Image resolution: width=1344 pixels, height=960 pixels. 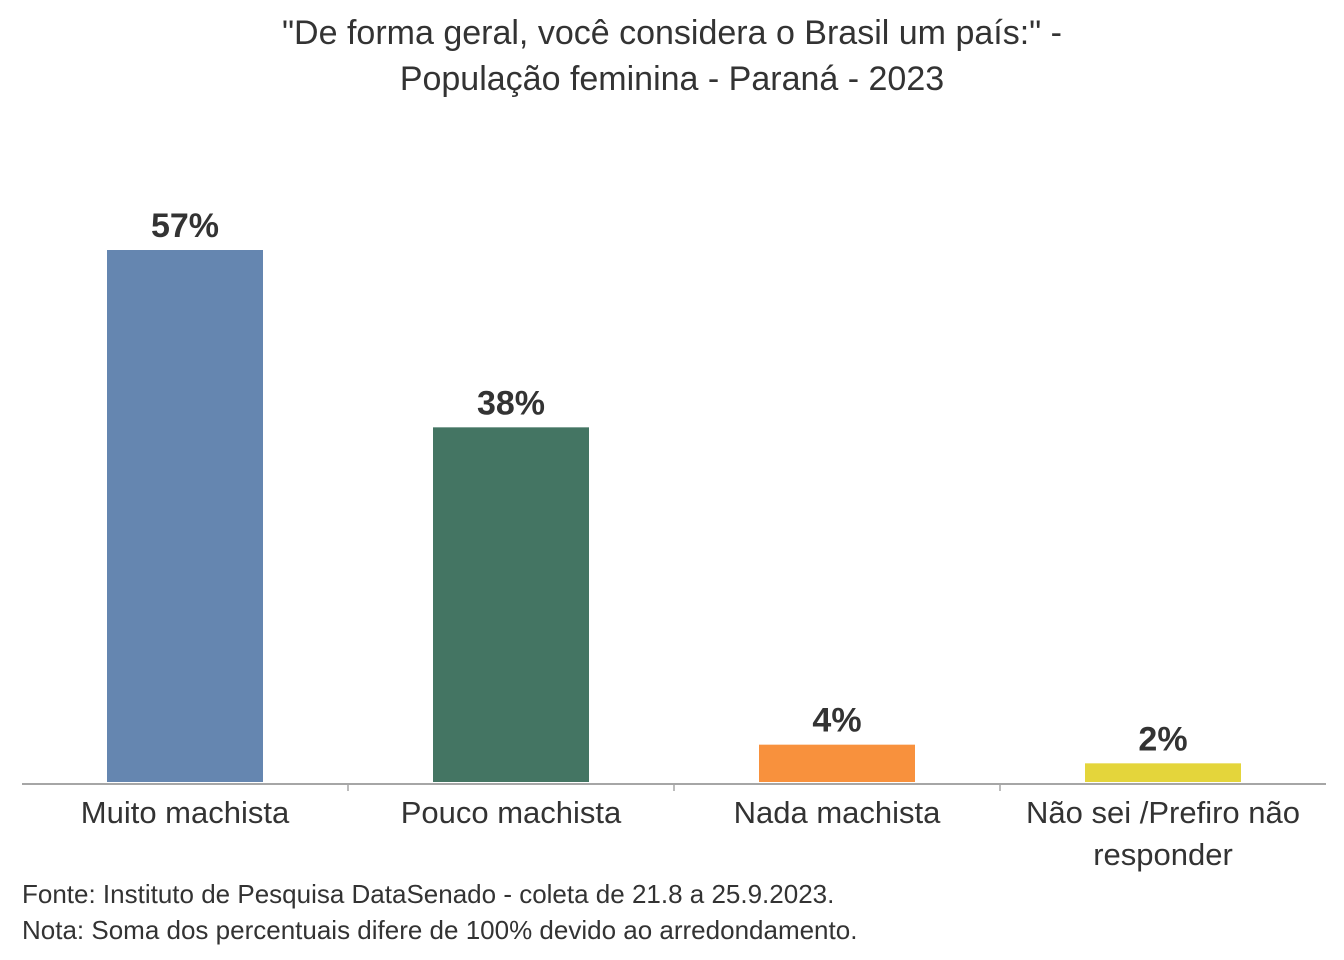 What do you see at coordinates (511, 403) in the screenshot?
I see `data-label-2: 38%` at bounding box center [511, 403].